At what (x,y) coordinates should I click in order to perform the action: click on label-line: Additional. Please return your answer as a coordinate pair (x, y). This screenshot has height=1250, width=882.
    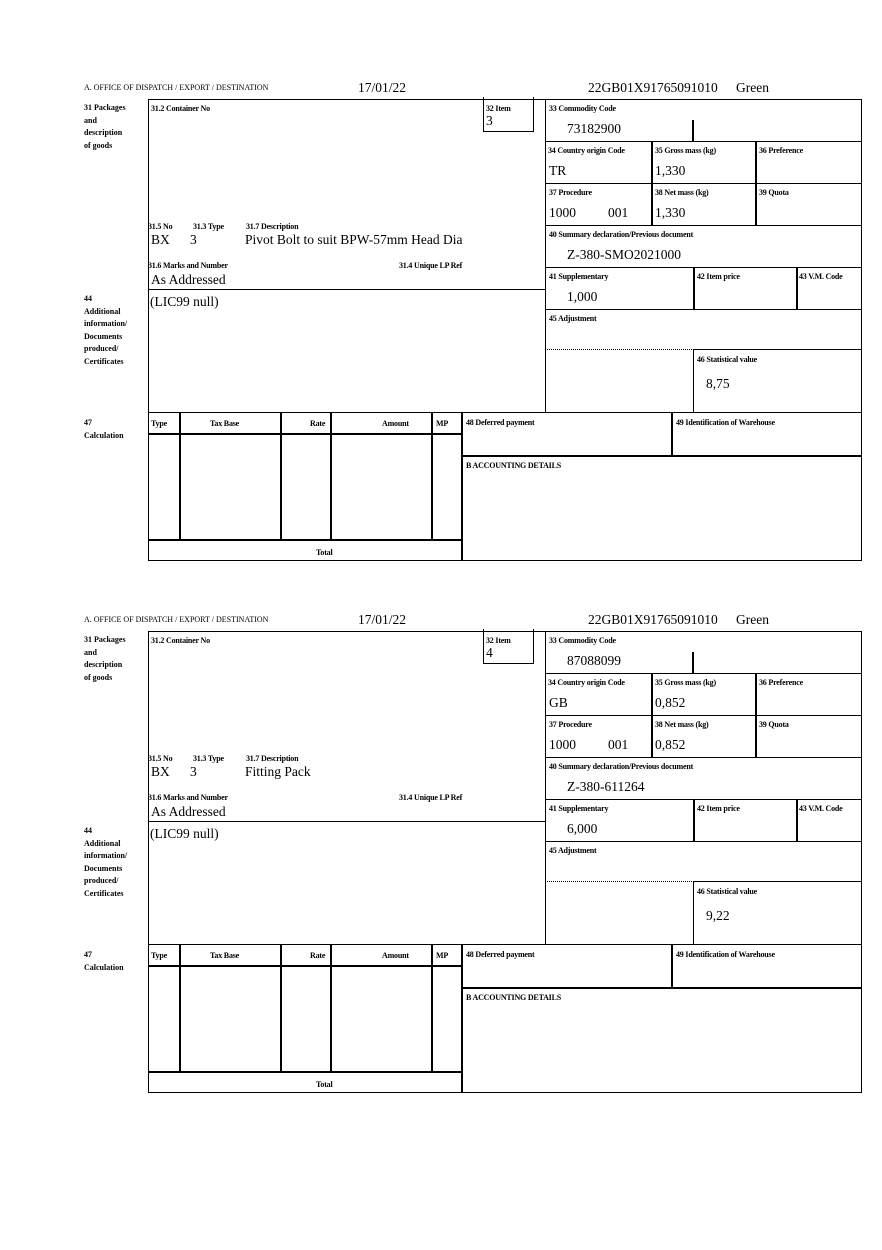
    Looking at the image, I should click on (102, 843).